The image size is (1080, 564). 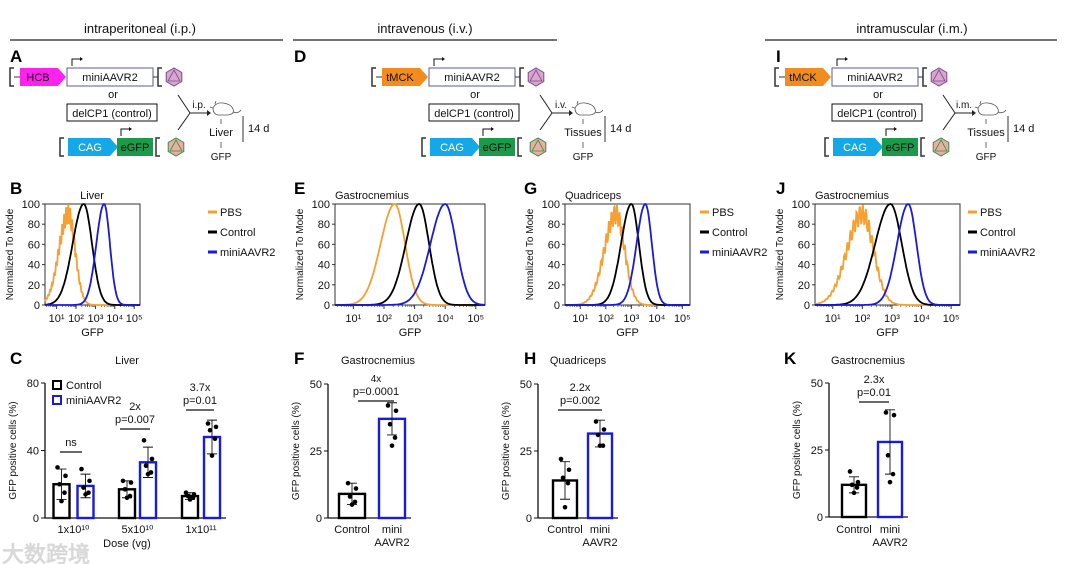 What do you see at coordinates (300, 56) in the screenshot?
I see `panel-letter-d: D` at bounding box center [300, 56].